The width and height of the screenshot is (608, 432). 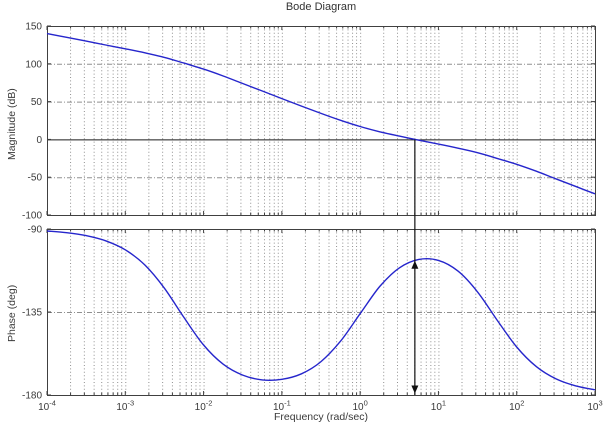 I want to click on tick-label: 103, so click(x=594, y=406).